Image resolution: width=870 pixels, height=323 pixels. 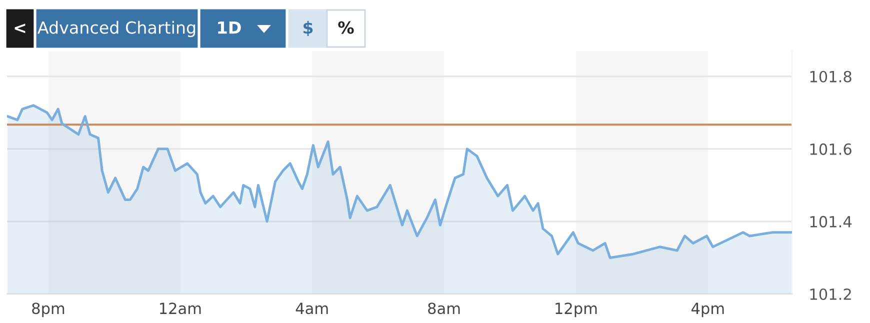 I want to click on x-tick-label: 8am, so click(x=444, y=308).